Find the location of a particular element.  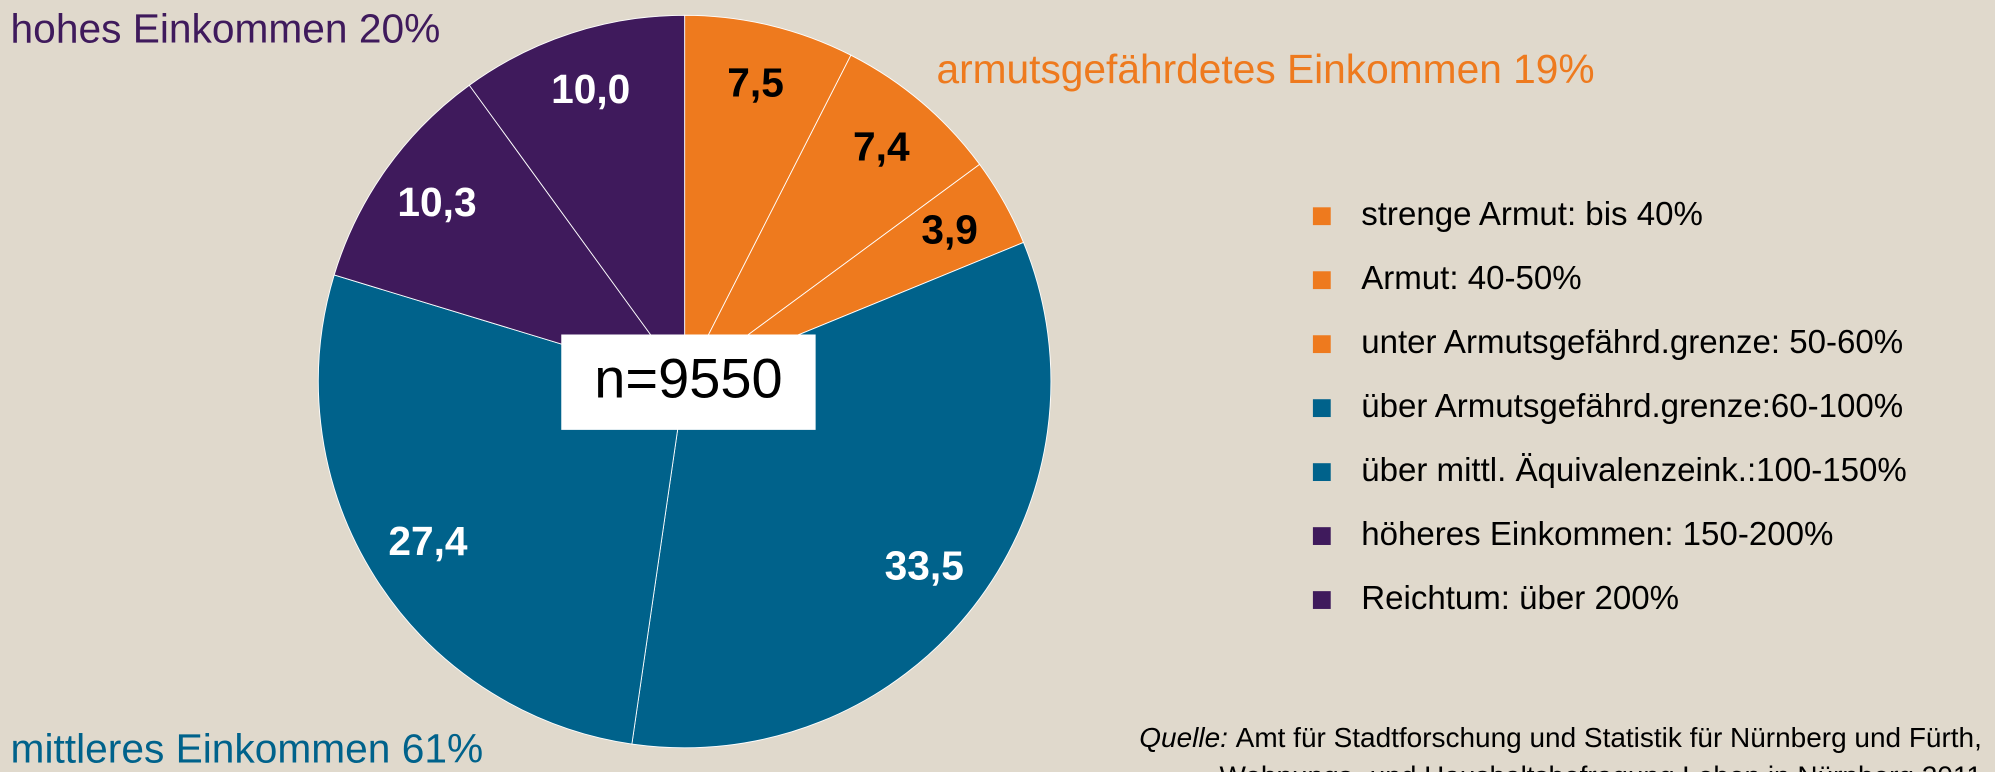

value-label: 3,9 is located at coordinates (949, 229).